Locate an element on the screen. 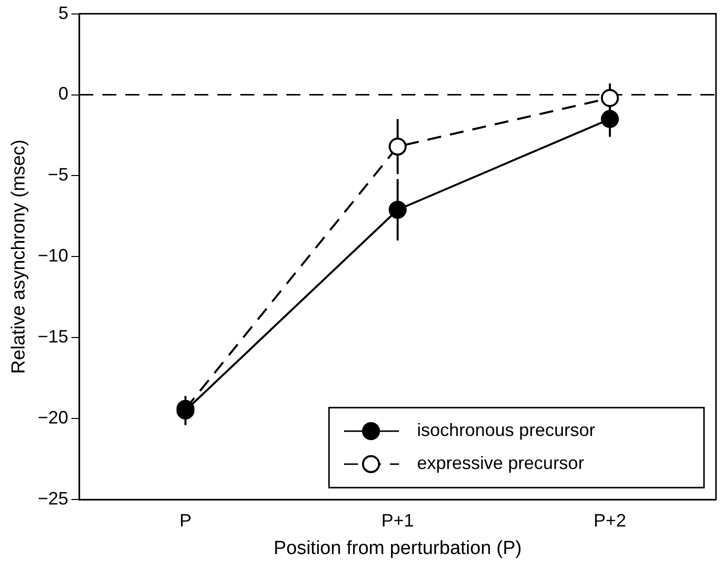  y-tick-label: −15 is located at coordinates (53, 336).